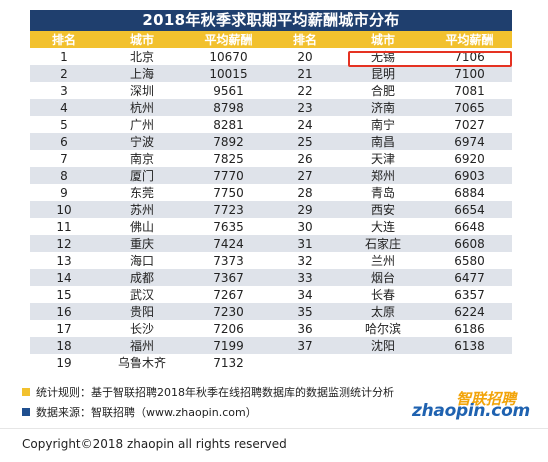  Describe the element at coordinates (469, 141) in the screenshot. I see `cell-salary: 6974` at that location.